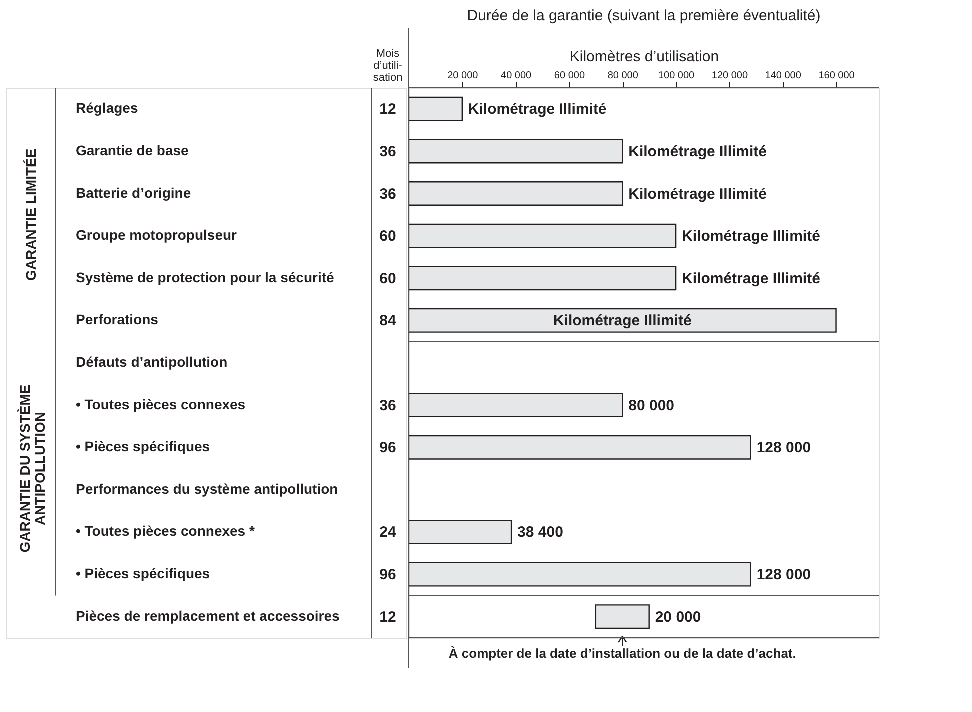  I want to click on text: 24, so click(388, 533).